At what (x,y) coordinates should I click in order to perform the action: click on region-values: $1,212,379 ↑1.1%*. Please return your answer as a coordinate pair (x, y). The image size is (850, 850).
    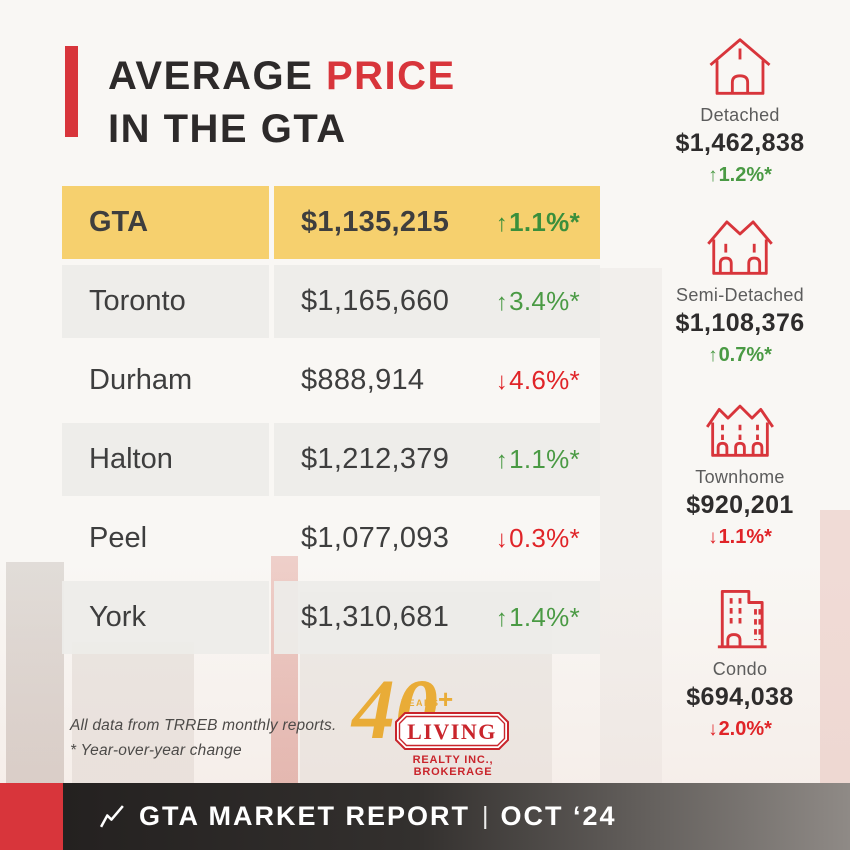
    Looking at the image, I should click on (437, 459).